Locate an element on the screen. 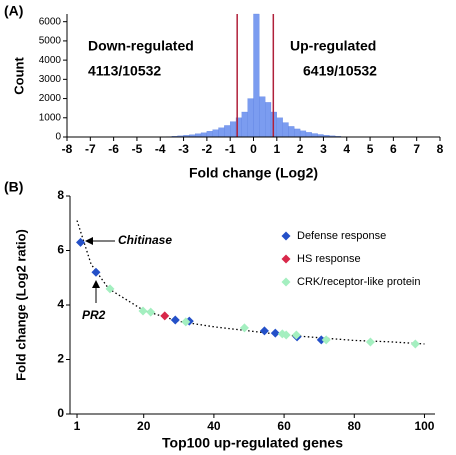  y-tick-label: 3000 is located at coordinates (50, 79).